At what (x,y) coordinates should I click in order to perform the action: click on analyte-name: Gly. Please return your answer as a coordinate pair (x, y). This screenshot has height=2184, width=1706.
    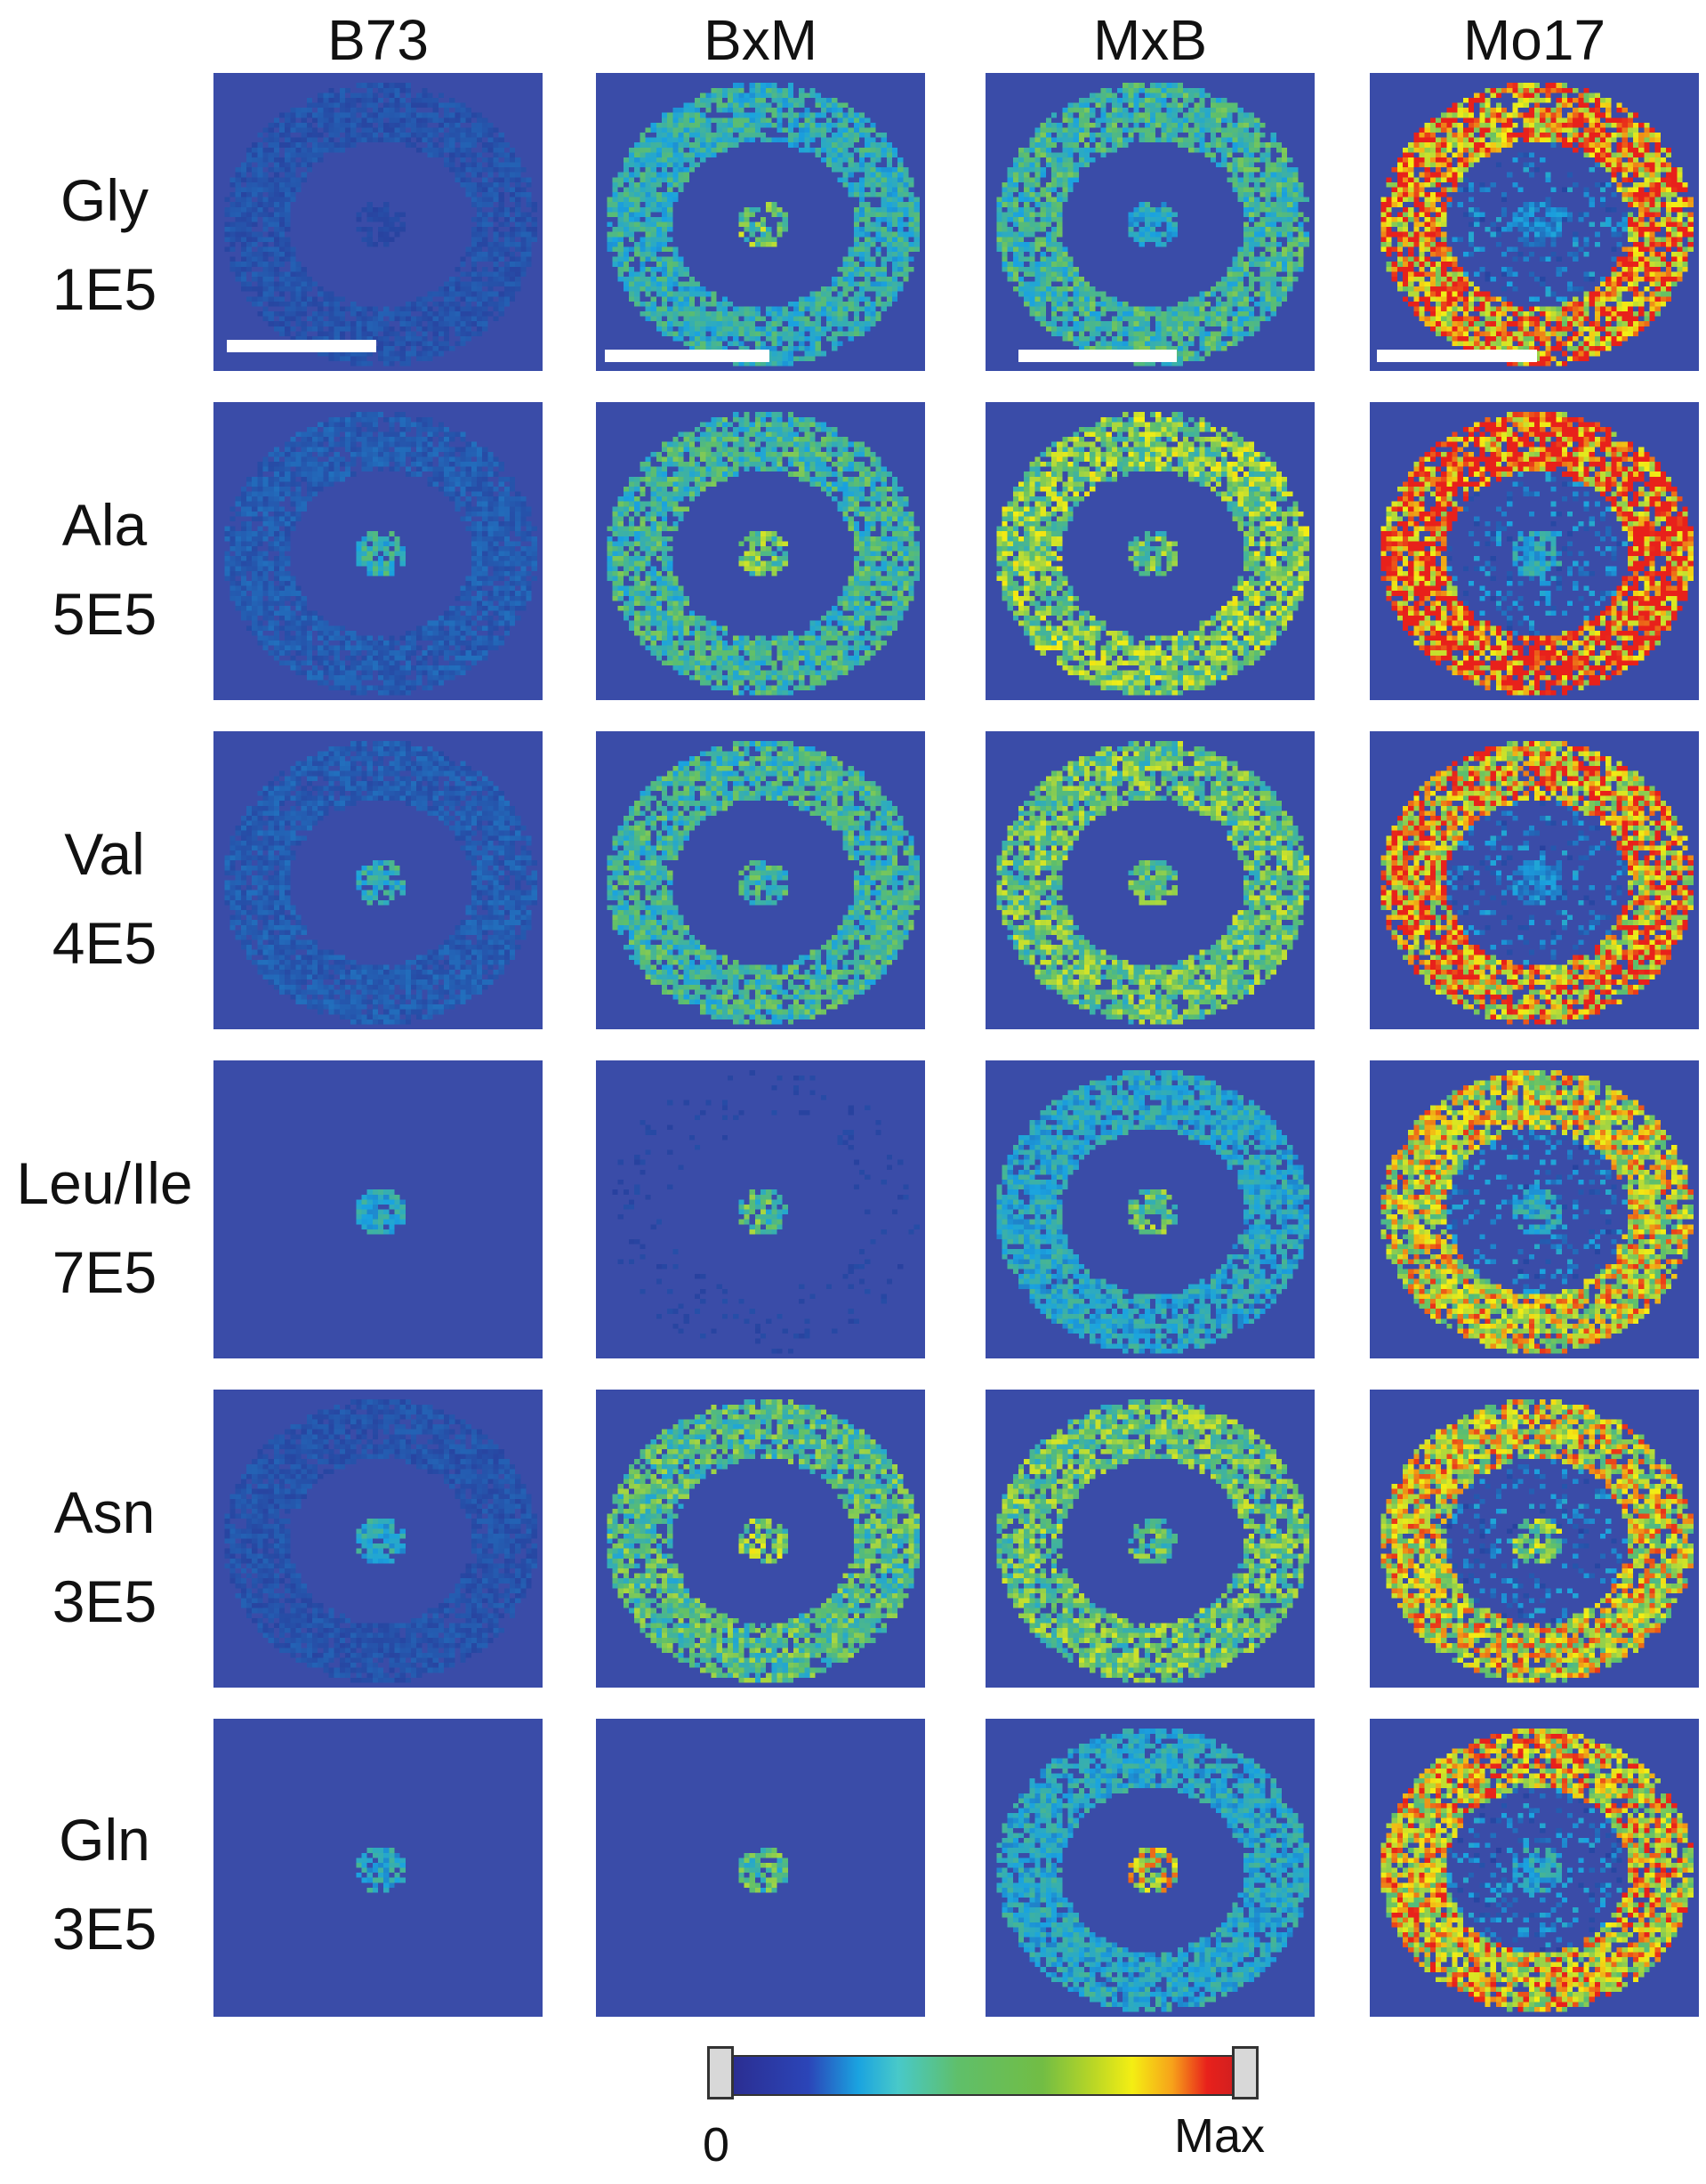
    Looking at the image, I should click on (104, 200).